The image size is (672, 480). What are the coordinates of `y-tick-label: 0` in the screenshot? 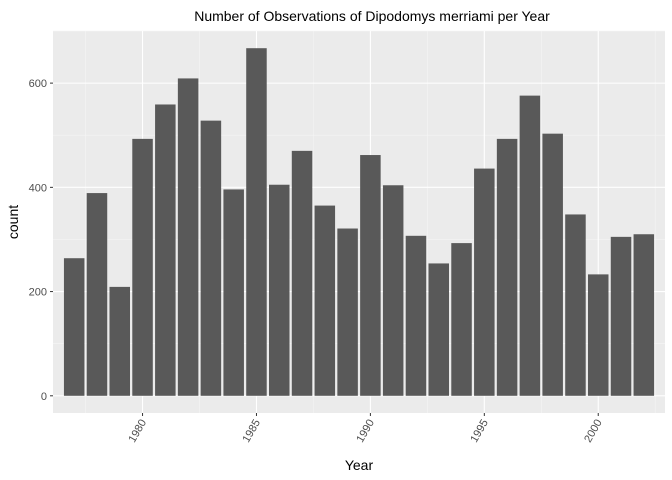 It's located at (44, 397).